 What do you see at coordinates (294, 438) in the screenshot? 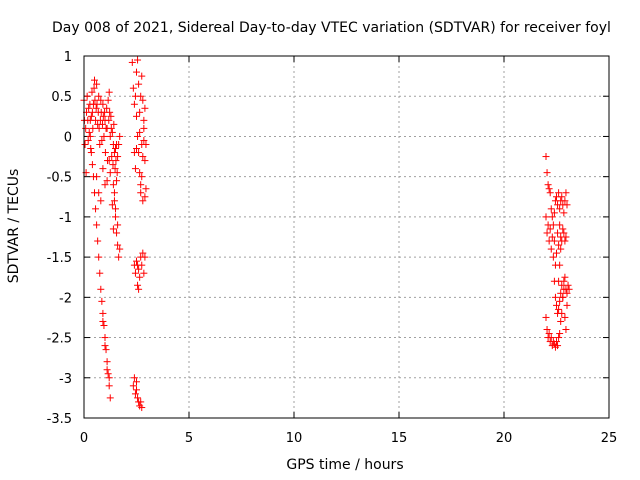
I see `x-tick-label: 10` at bounding box center [294, 438].